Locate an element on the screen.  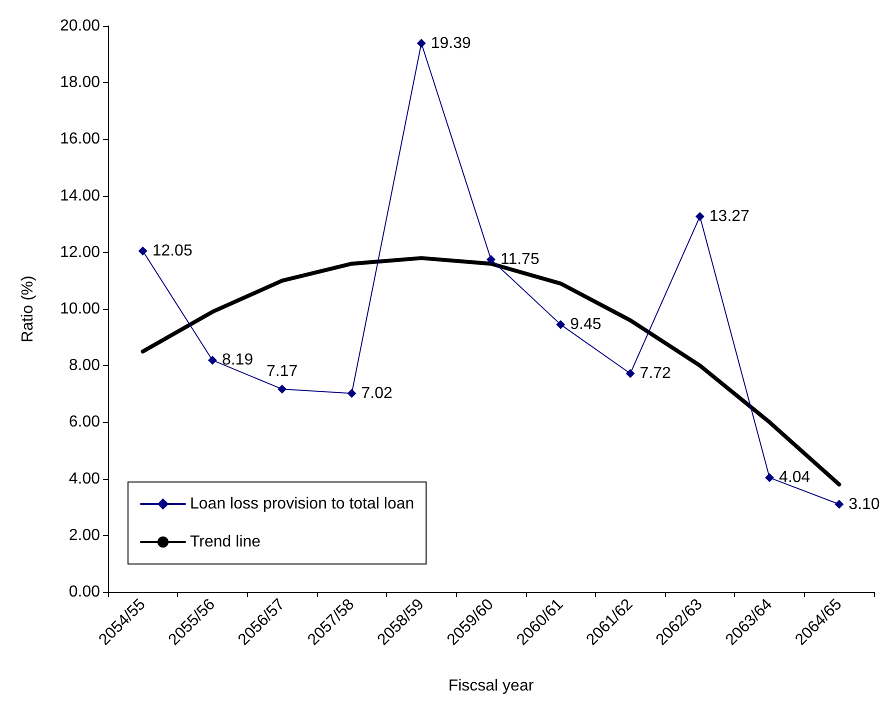
data-label: 3.10 is located at coordinates (864, 504).